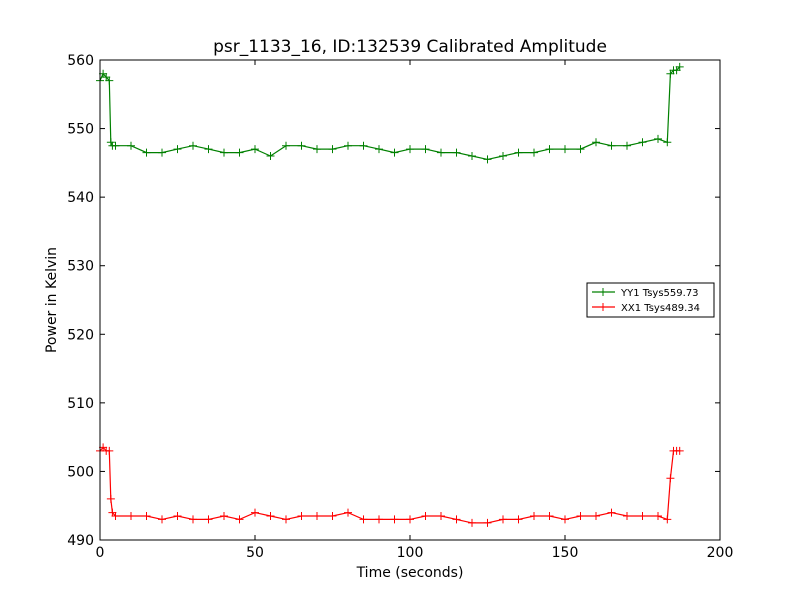 This screenshot has height=600, width=800. I want to click on y-axis-label: Power in Kelvin, so click(52, 300).